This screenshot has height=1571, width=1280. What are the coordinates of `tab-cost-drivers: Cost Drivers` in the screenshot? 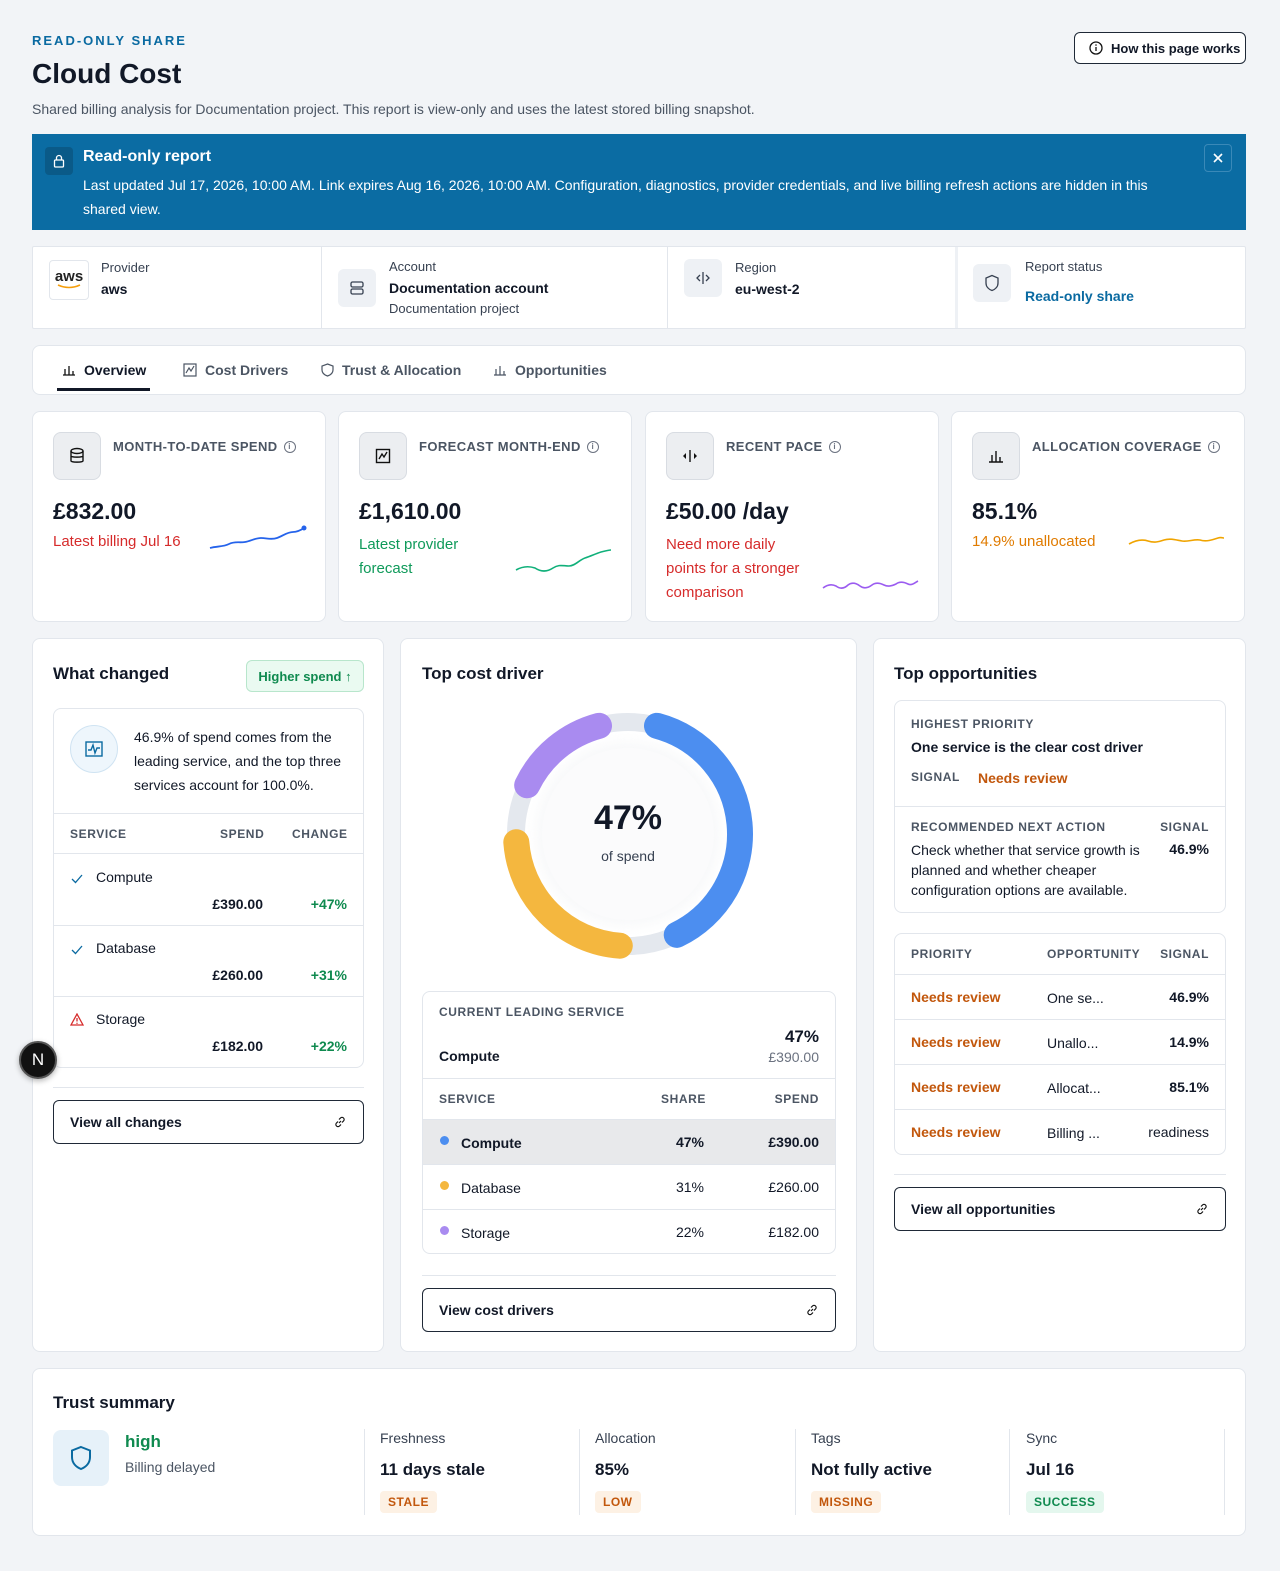 It's located at (235, 370).